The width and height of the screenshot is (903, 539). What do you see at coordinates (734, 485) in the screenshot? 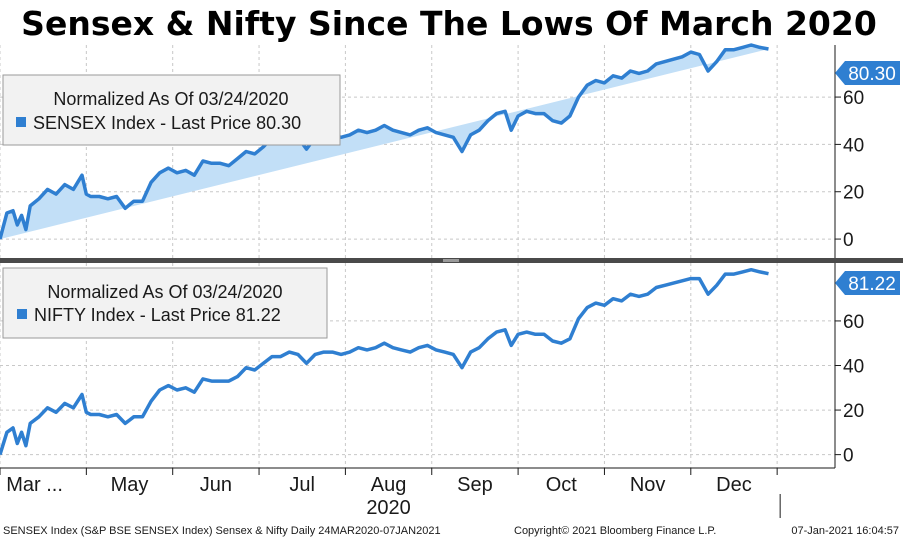
I see `xtick-label: Dec` at bounding box center [734, 485].